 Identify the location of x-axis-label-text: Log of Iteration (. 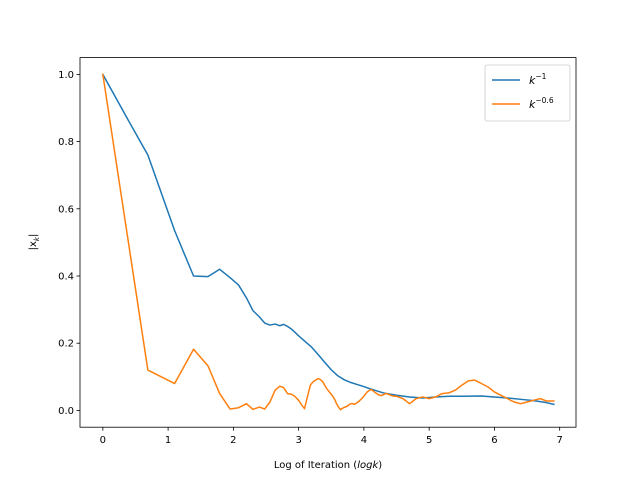
(315, 465).